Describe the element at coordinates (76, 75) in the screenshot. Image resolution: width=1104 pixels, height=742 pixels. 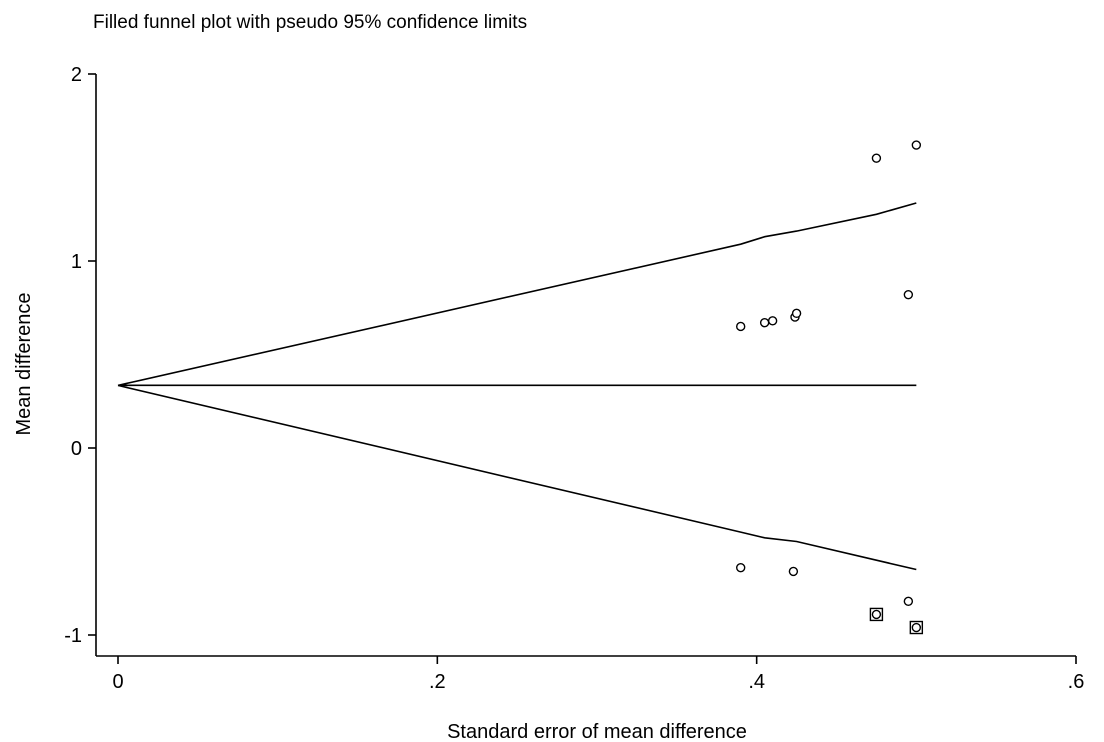
I see `y-tick-label: 2` at that location.